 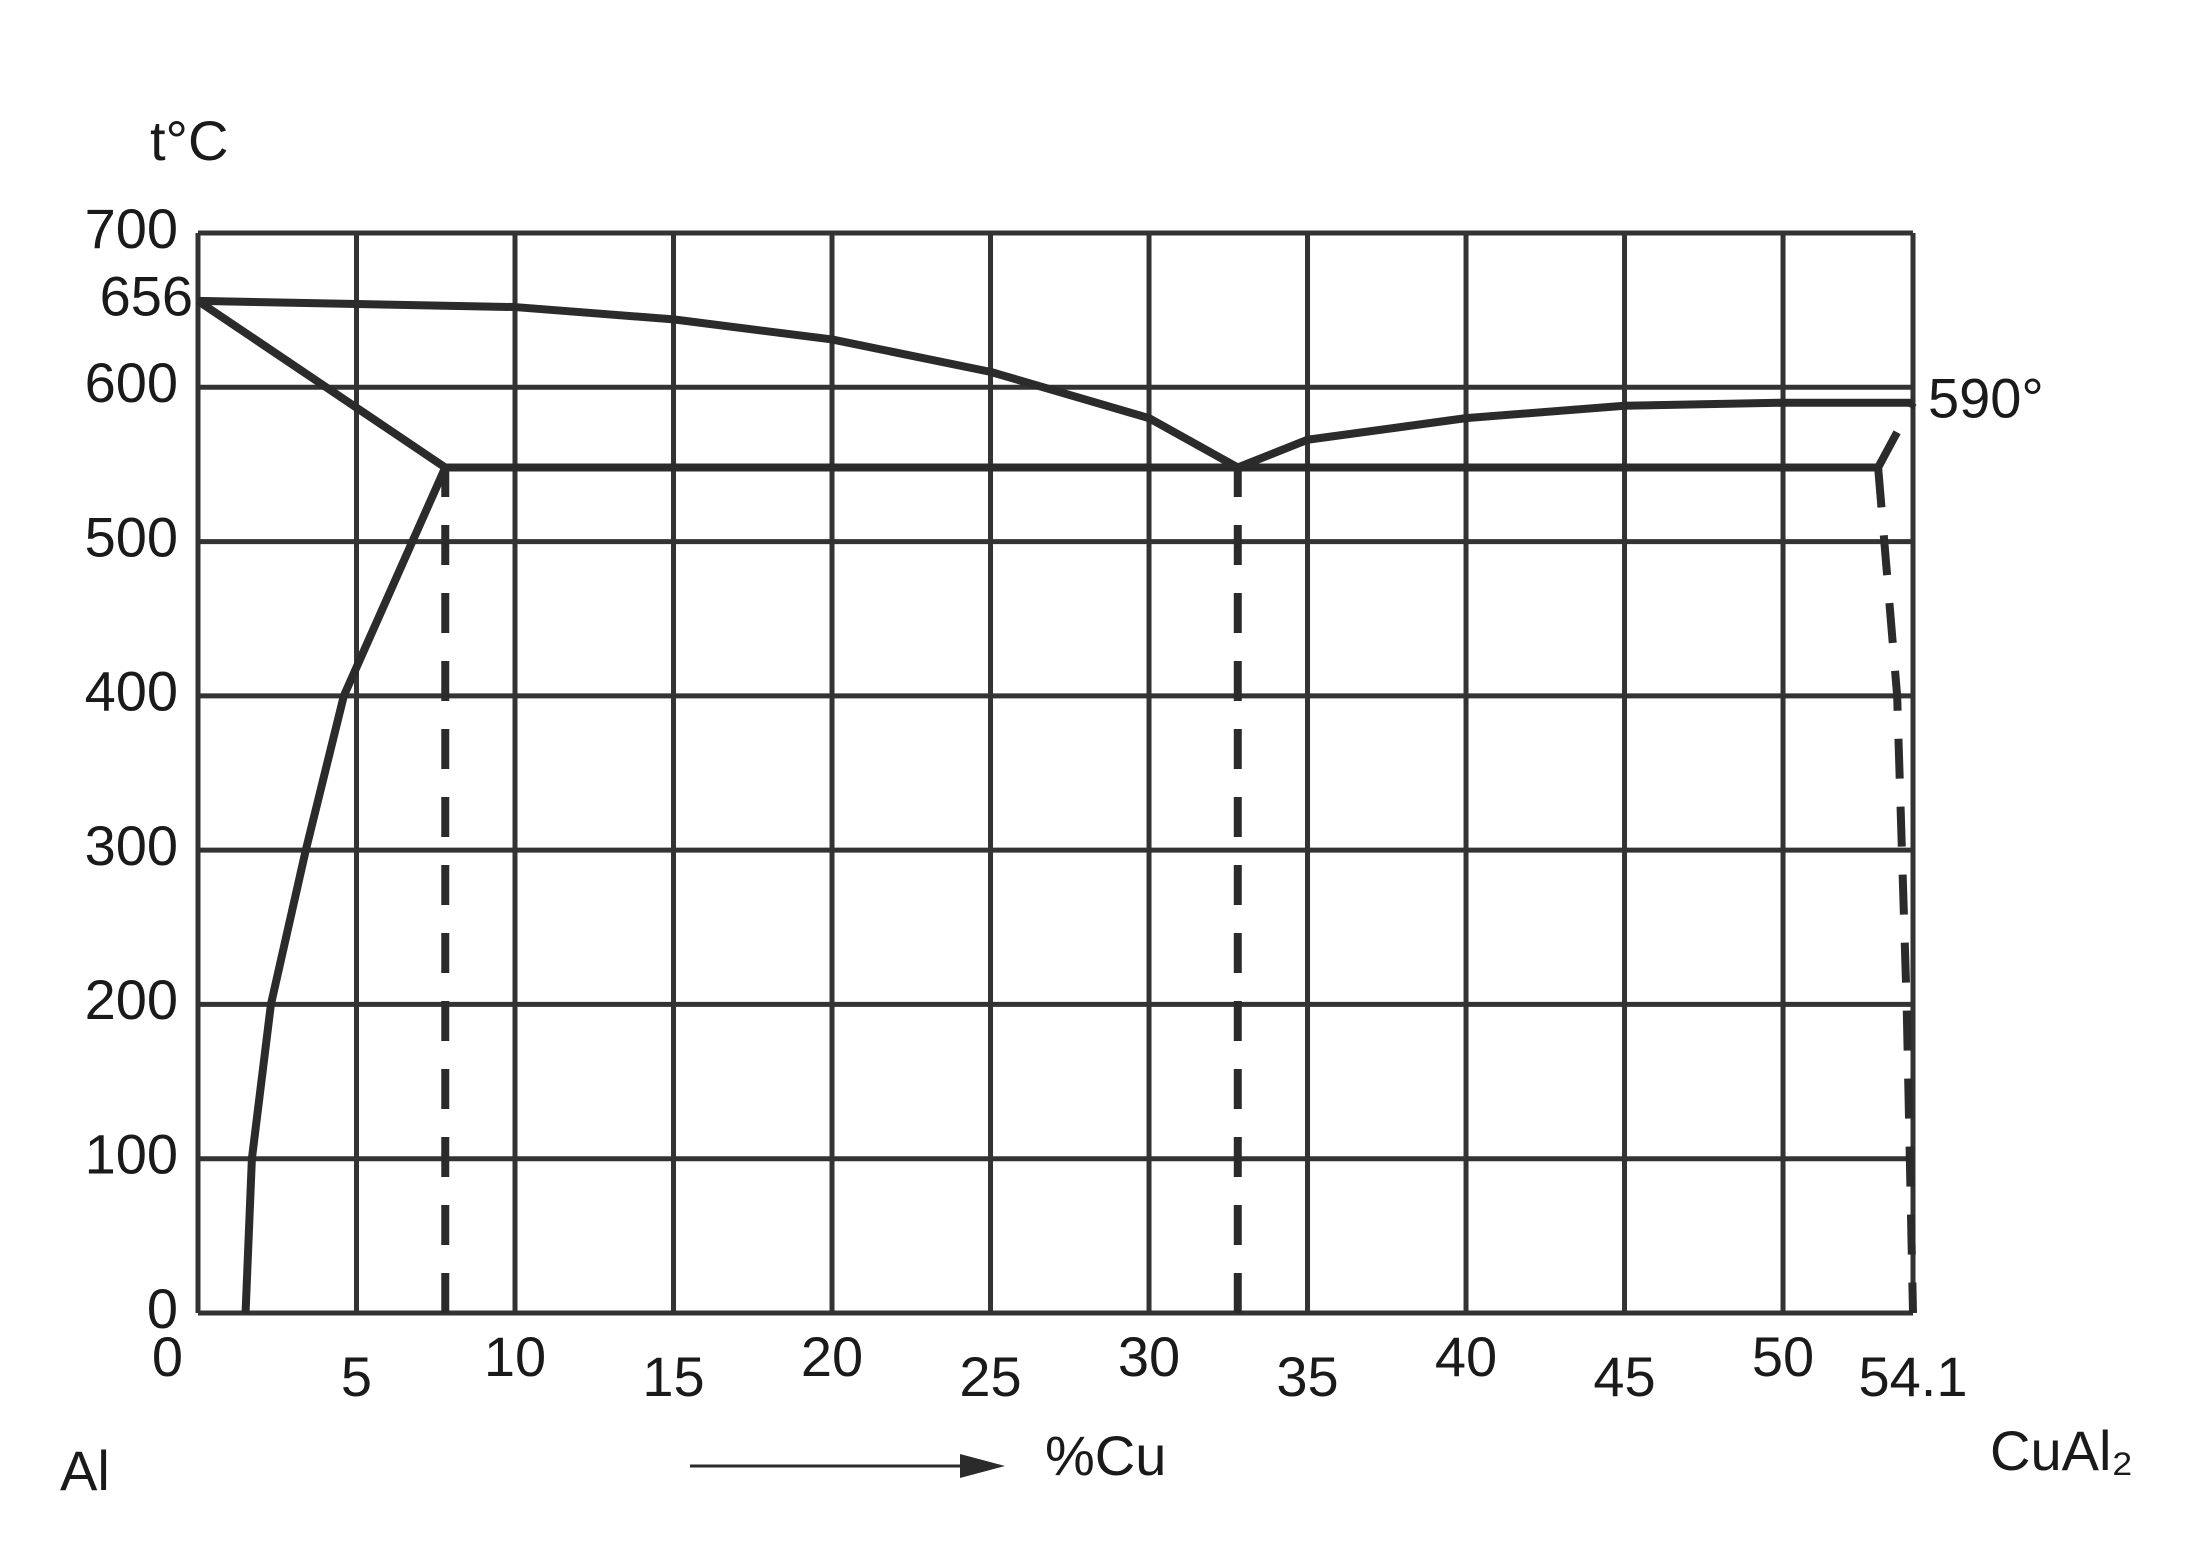 I want to click on y-axis-label: t°C, so click(x=189, y=140).